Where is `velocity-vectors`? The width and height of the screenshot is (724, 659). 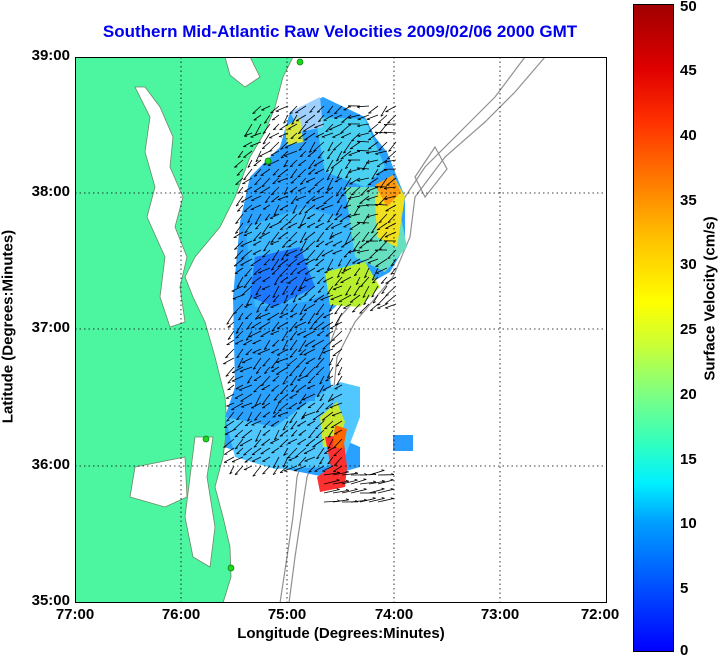
velocity-vectors is located at coordinates (310, 304).